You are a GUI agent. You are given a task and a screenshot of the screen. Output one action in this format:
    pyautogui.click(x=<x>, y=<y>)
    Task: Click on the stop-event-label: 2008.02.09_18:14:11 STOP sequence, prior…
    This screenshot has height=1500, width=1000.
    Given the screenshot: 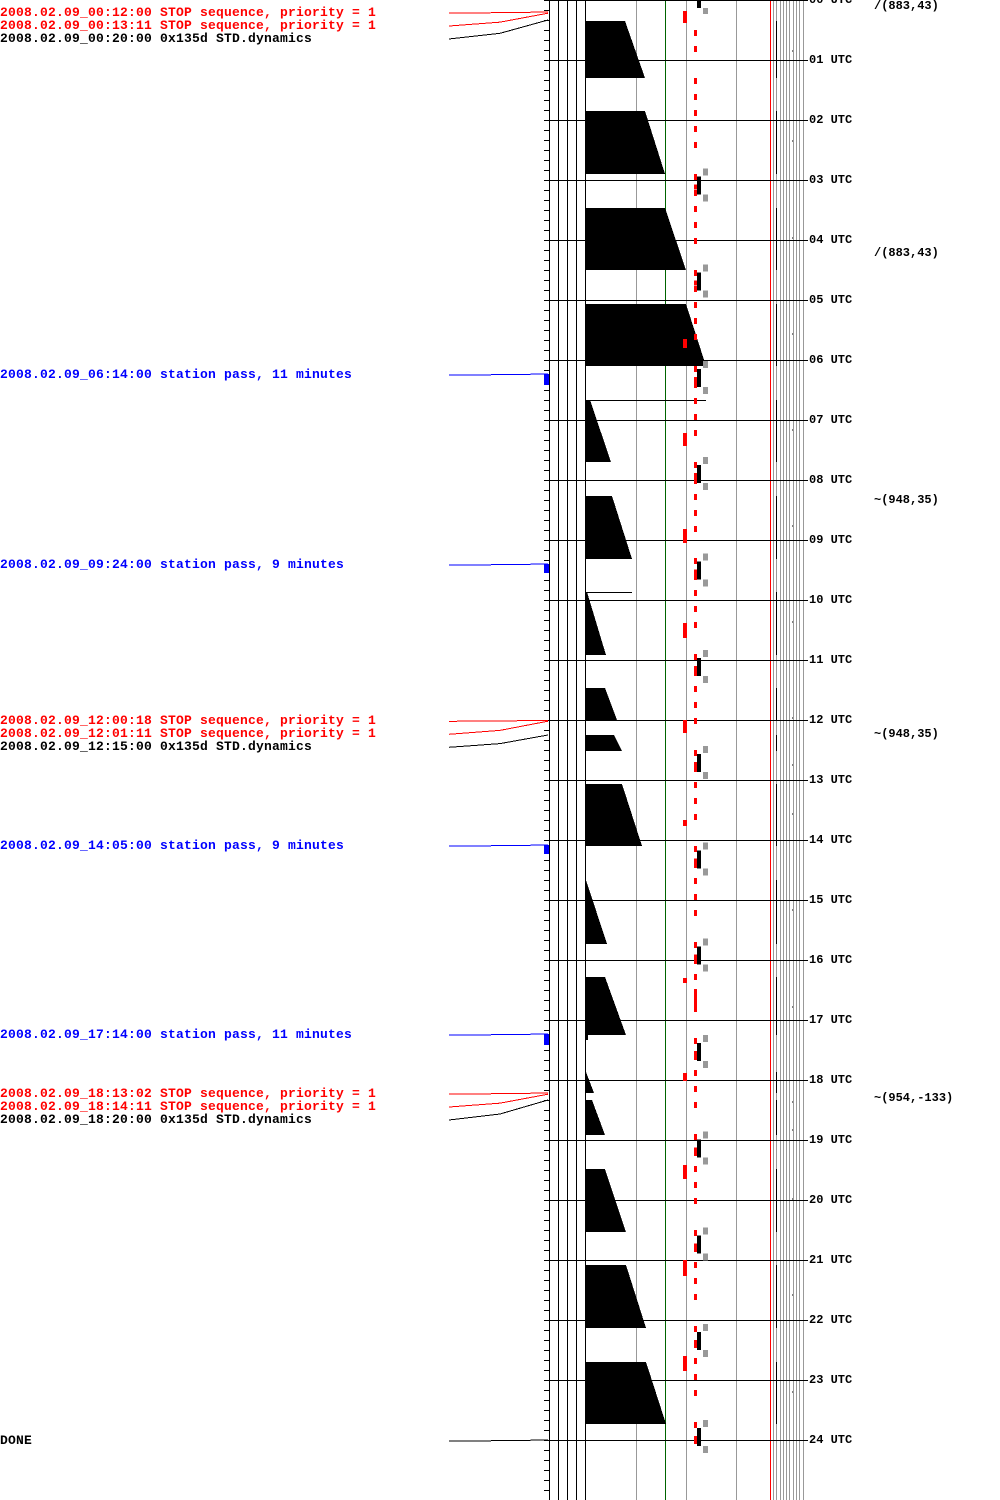 What is the action you would take?
    pyautogui.click(x=188, y=1106)
    